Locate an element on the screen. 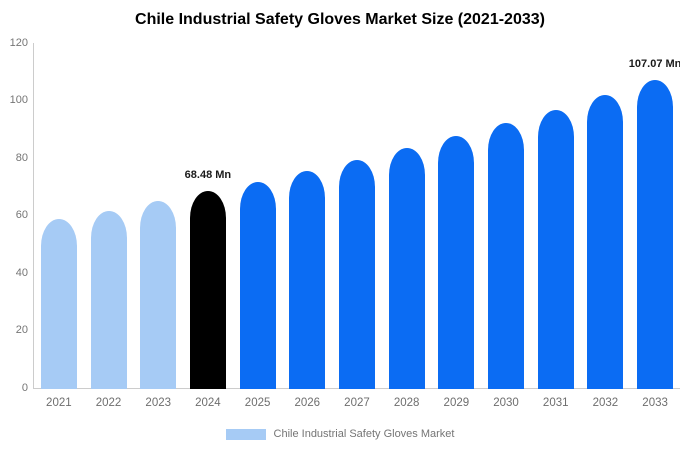 This screenshot has height=450, width=680. y-tick-label: 80 is located at coordinates (21, 157).